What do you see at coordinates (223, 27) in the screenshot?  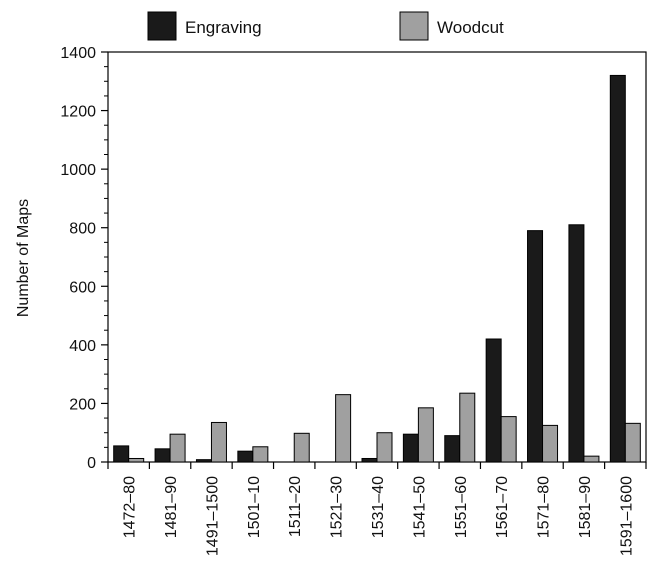 I see `legend-label: Engraving` at bounding box center [223, 27].